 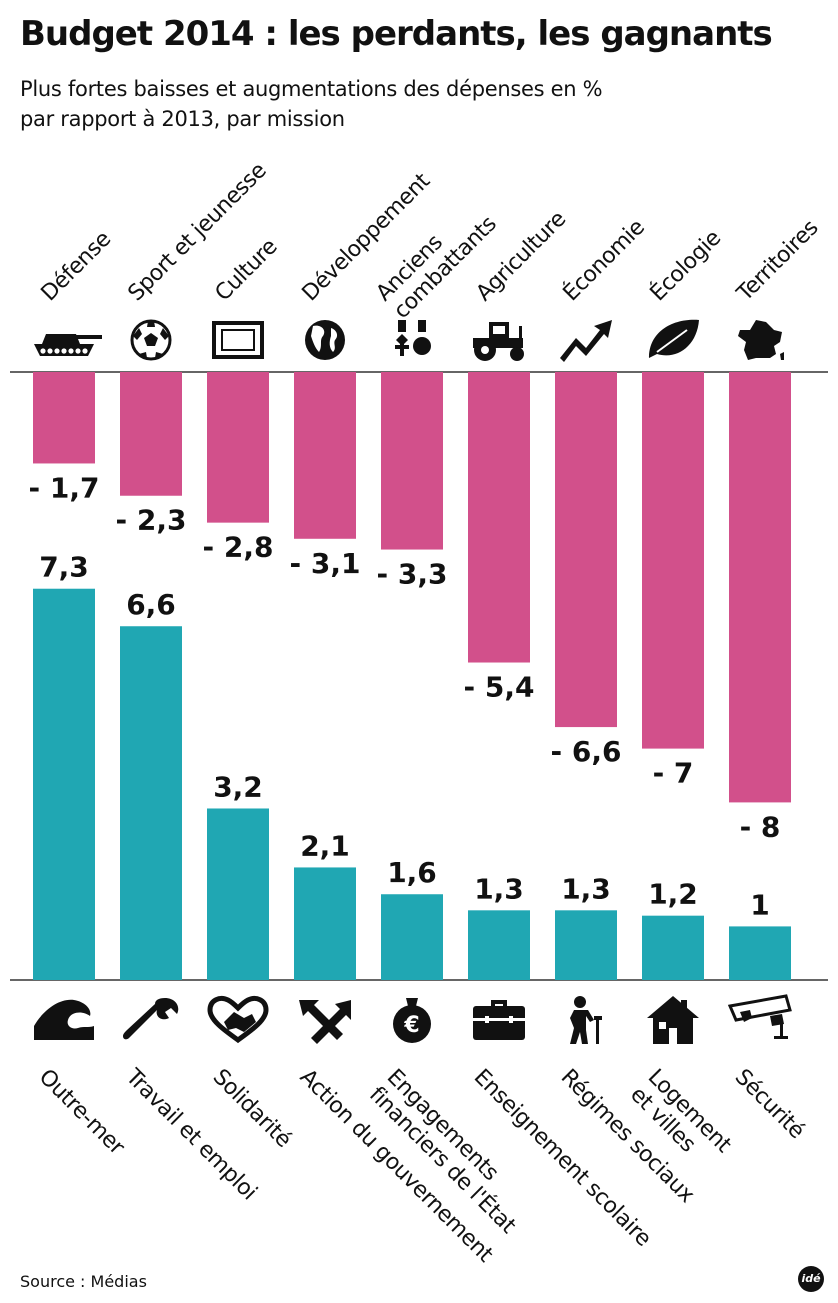 What do you see at coordinates (64, 1019) in the screenshot?
I see `wave-icon` at bounding box center [64, 1019].